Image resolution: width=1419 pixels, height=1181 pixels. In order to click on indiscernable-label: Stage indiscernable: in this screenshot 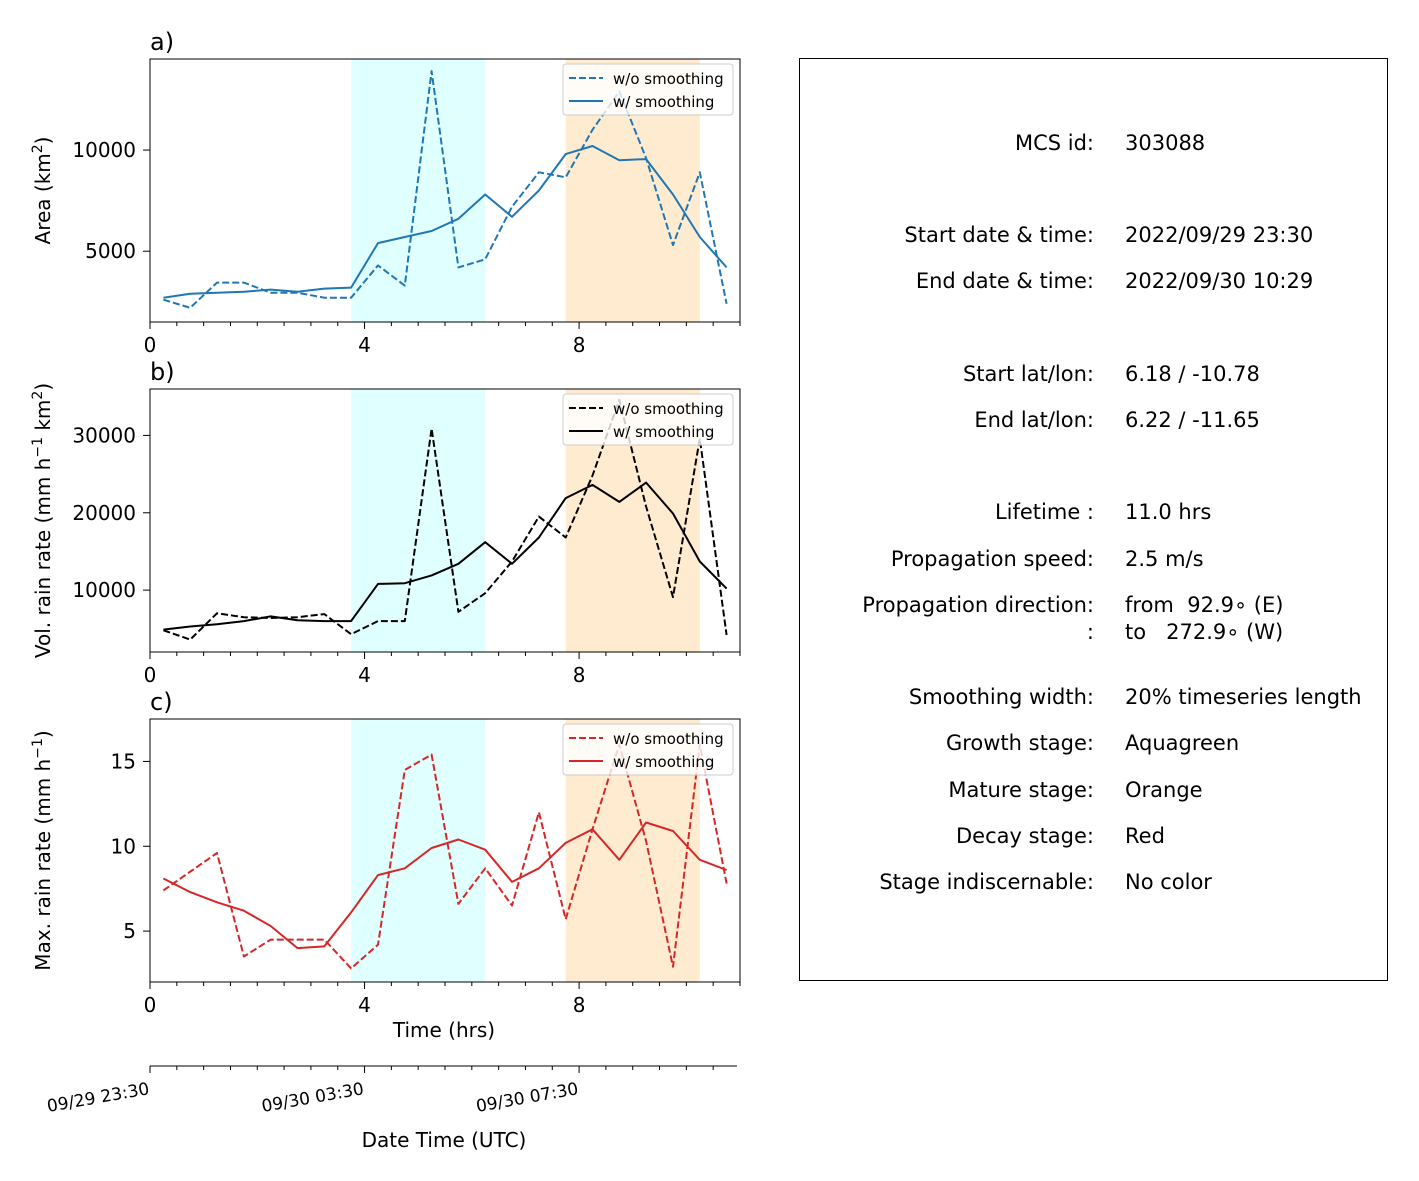, I will do `click(986, 882)`.